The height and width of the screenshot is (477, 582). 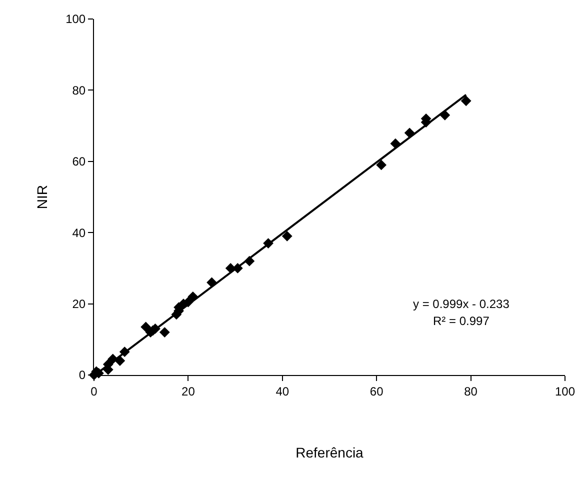 What do you see at coordinates (330, 452) in the screenshot?
I see `x-axis-title: Referência` at bounding box center [330, 452].